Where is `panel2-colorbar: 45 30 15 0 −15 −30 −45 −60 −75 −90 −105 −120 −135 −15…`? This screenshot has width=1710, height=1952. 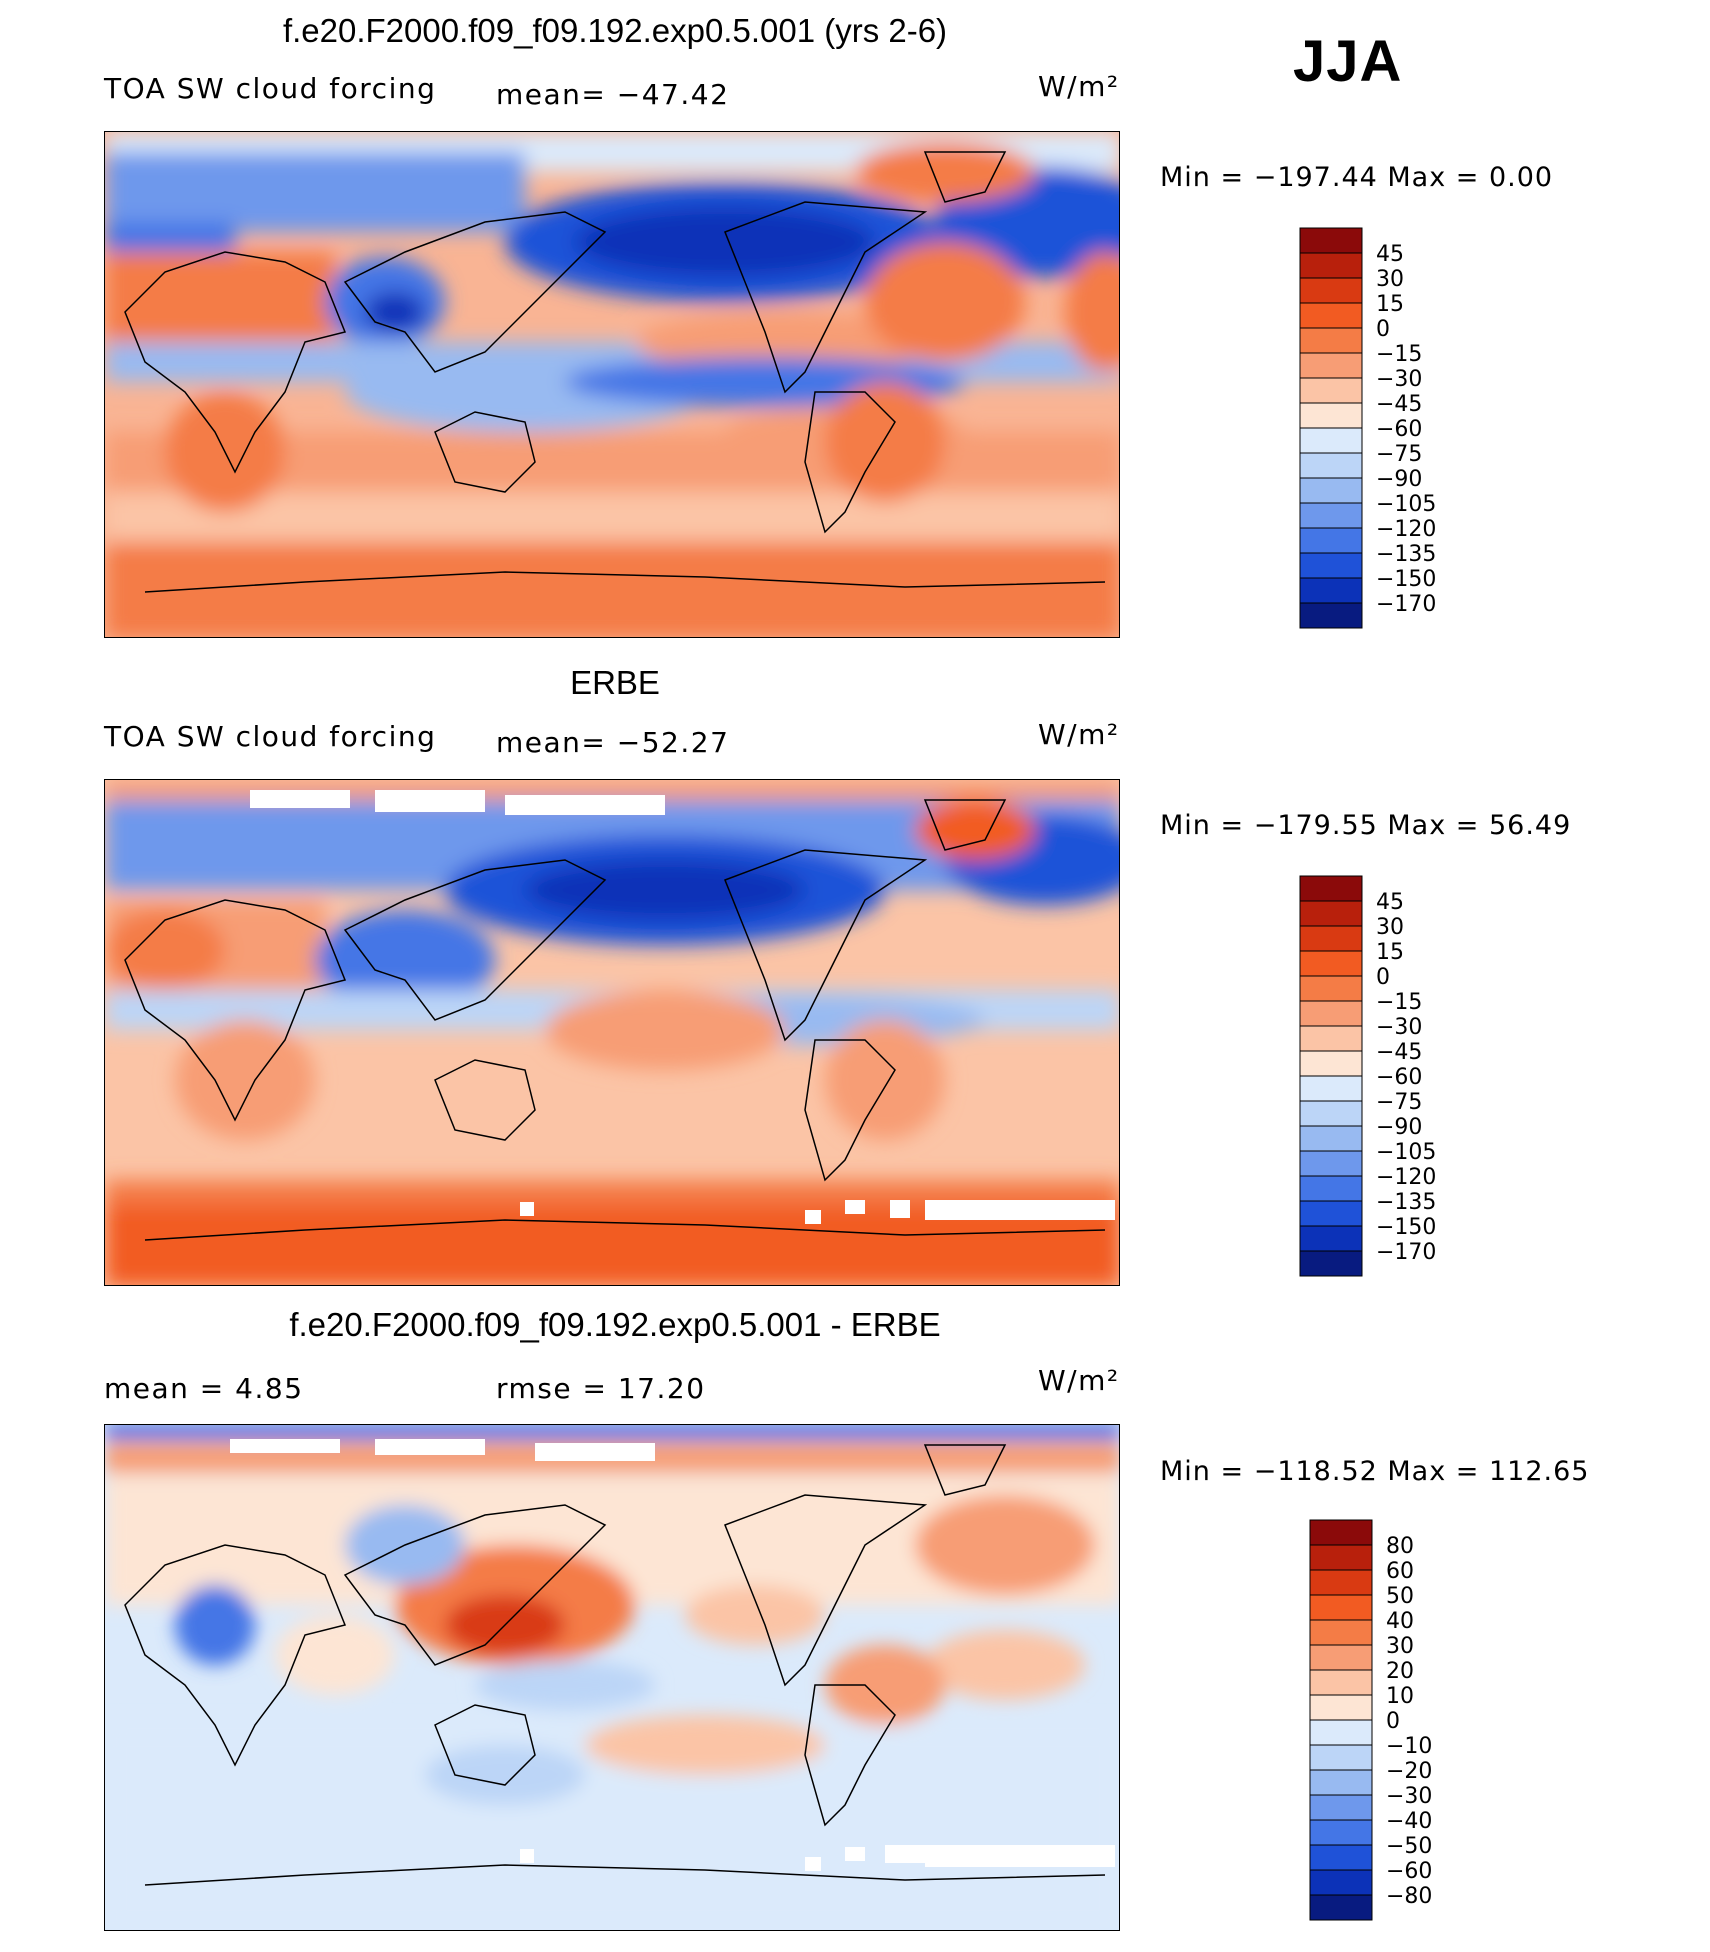
panel2-colorbar: 45 30 15 0 −15 −30 −45 −60 −75 −90 −105 −120 −135 −15… is located at coordinates (1369, 1079).